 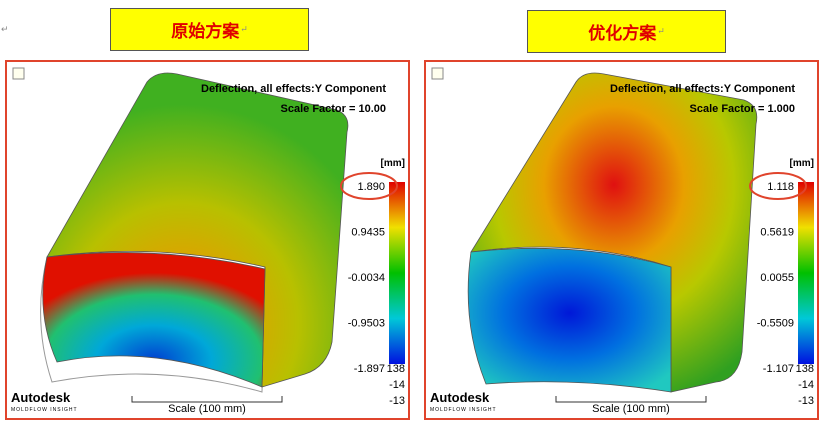 I want to click on legend-label: -1.897, so click(x=369, y=369).